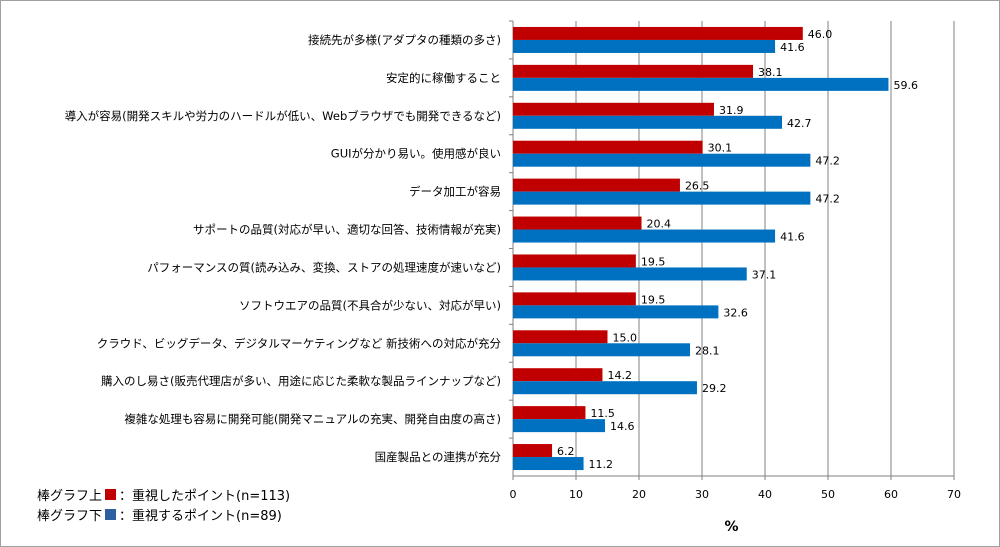 The height and width of the screenshot is (547, 1000). I want to click on legend-swatch-red, so click(111, 494).